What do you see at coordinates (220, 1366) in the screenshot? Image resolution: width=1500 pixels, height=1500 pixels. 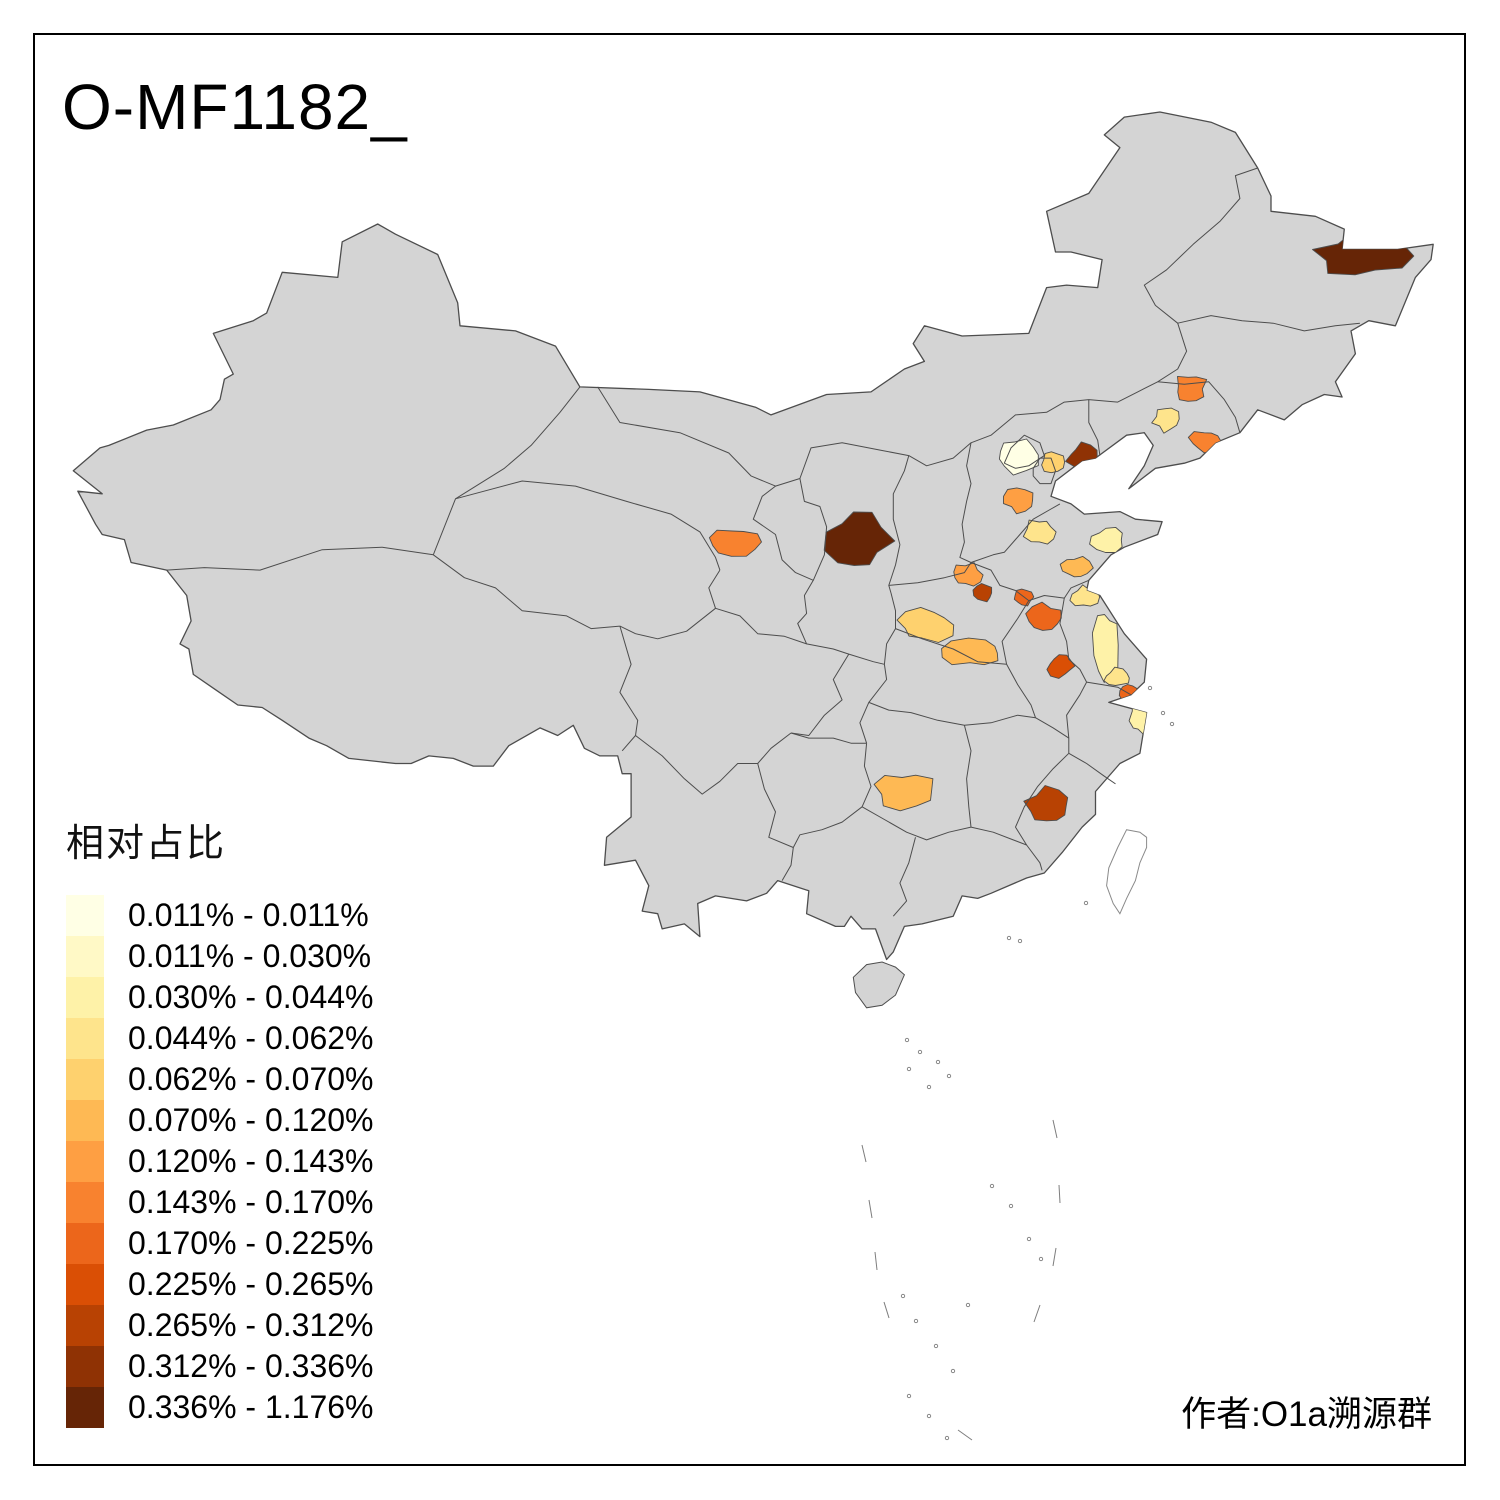 I see `legend-row: 0.312% - 0.336%` at bounding box center [220, 1366].